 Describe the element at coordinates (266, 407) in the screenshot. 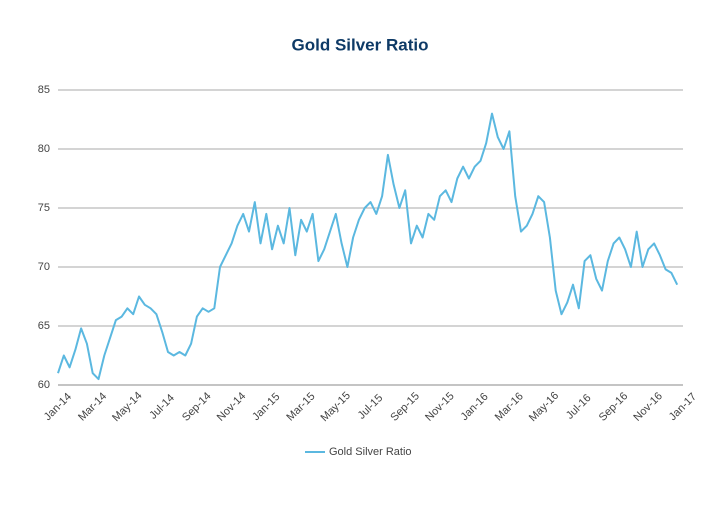

I see `x-tick-label: Jan-15` at that location.